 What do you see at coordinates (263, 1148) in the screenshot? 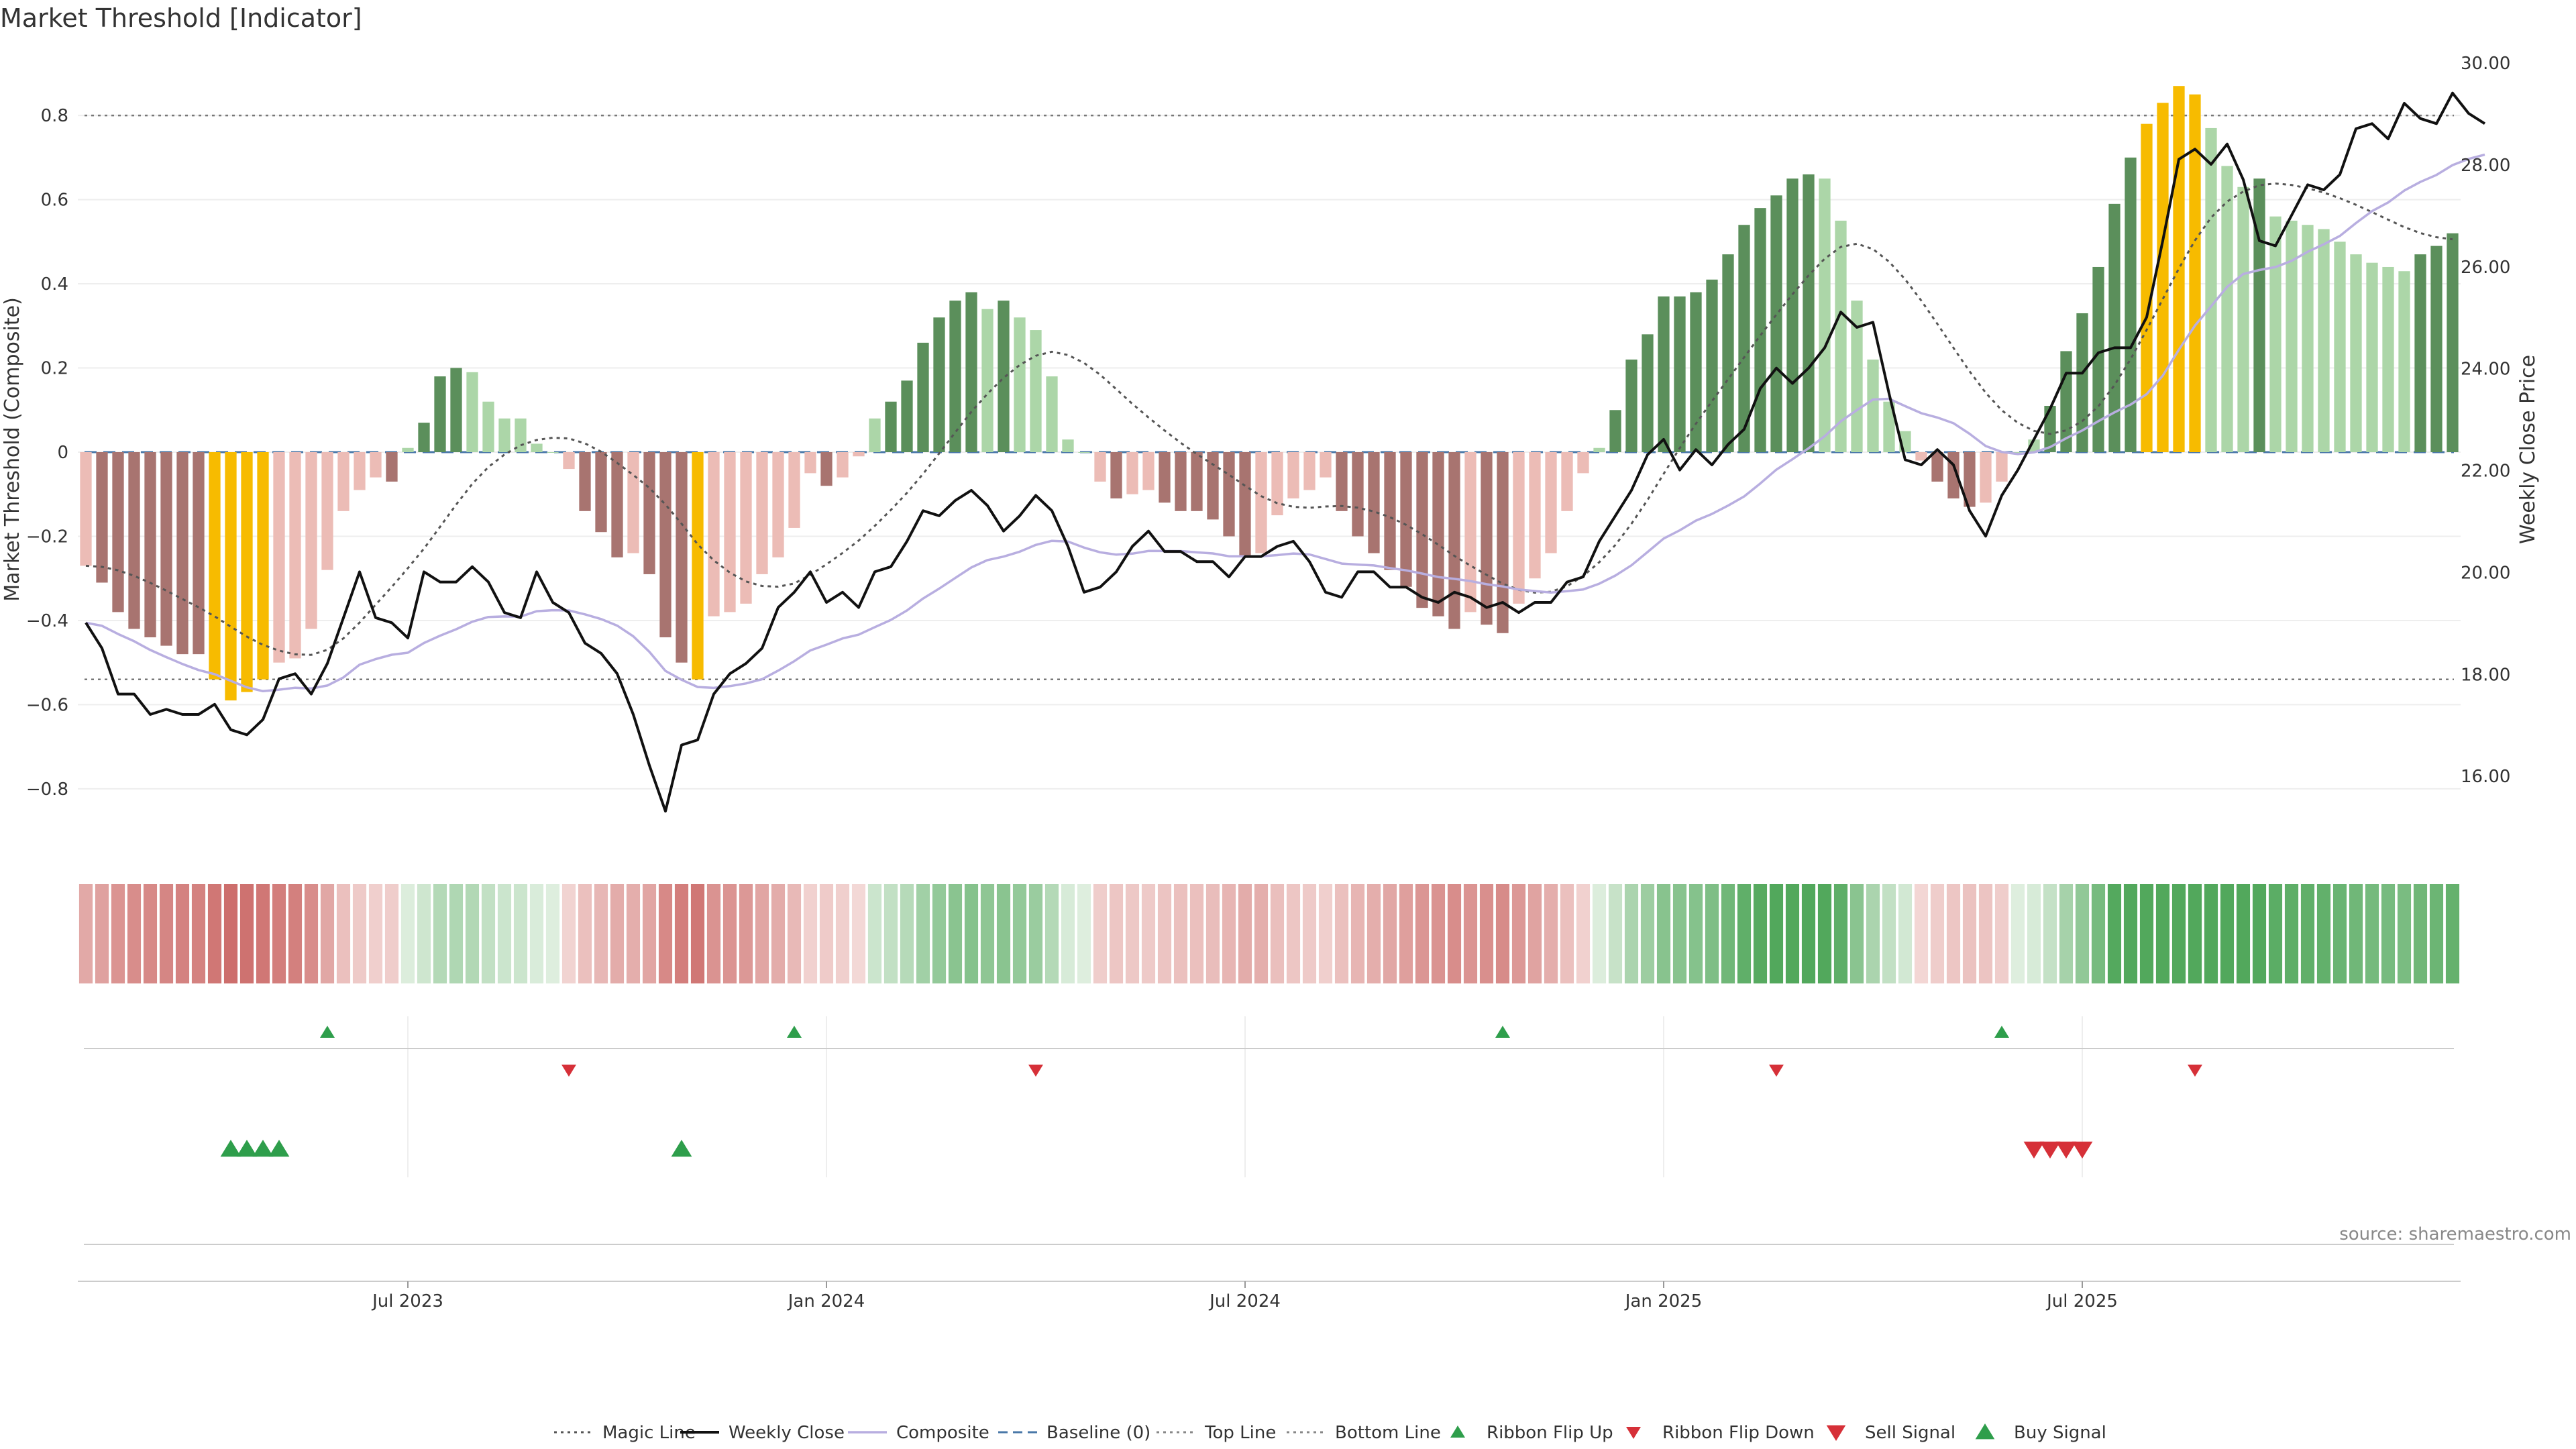
I see `buy-signal-marker` at bounding box center [263, 1148].